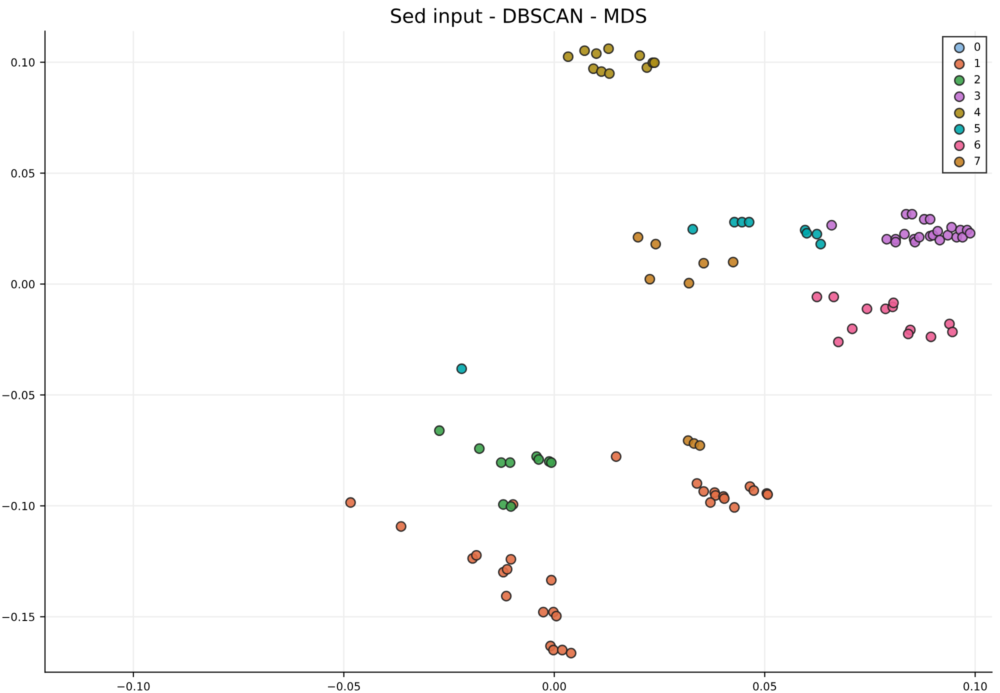 The height and width of the screenshot is (693, 1000). What do you see at coordinates (977, 95) in the screenshot?
I see `legend-label: 3` at bounding box center [977, 95].